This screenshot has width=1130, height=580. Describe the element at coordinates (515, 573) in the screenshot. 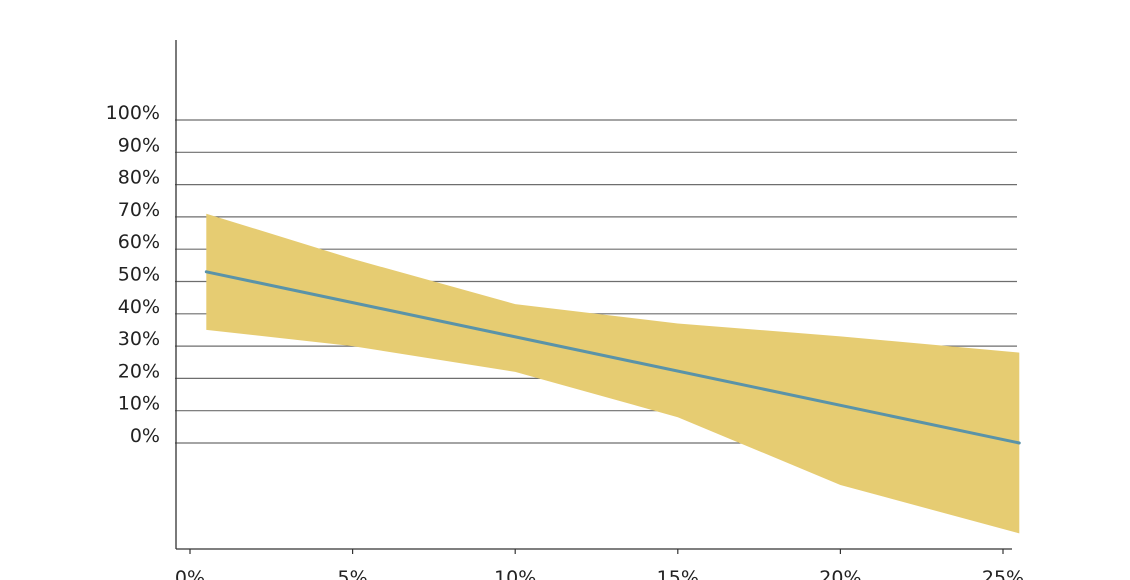

I see `x-tick-label: 10%` at that location.